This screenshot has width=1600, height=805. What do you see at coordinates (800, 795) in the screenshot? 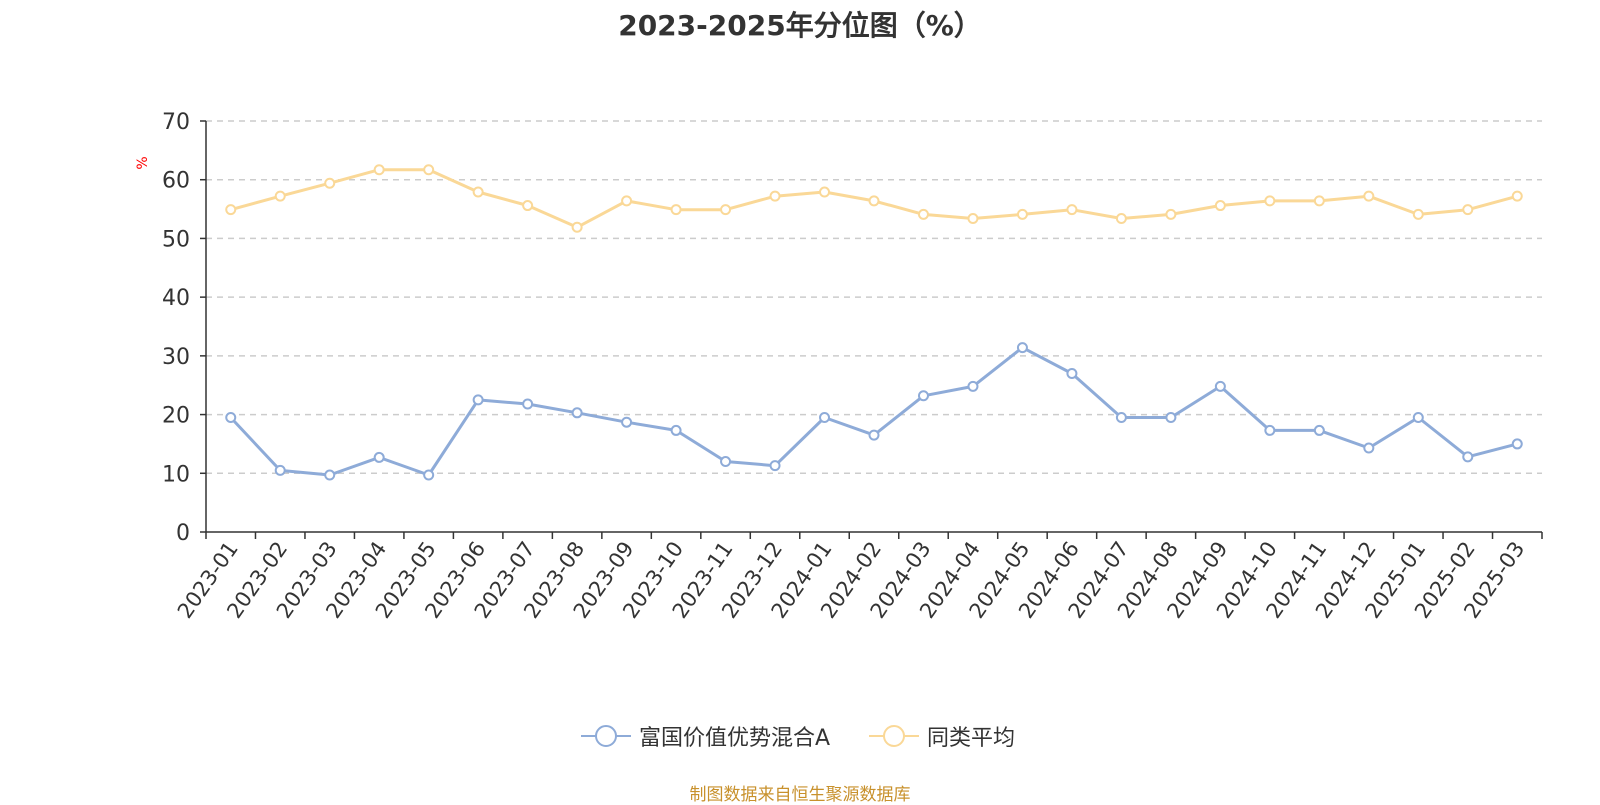
I see `data-source-note: 制图数据来自恒生聚源数据库` at bounding box center [800, 795].